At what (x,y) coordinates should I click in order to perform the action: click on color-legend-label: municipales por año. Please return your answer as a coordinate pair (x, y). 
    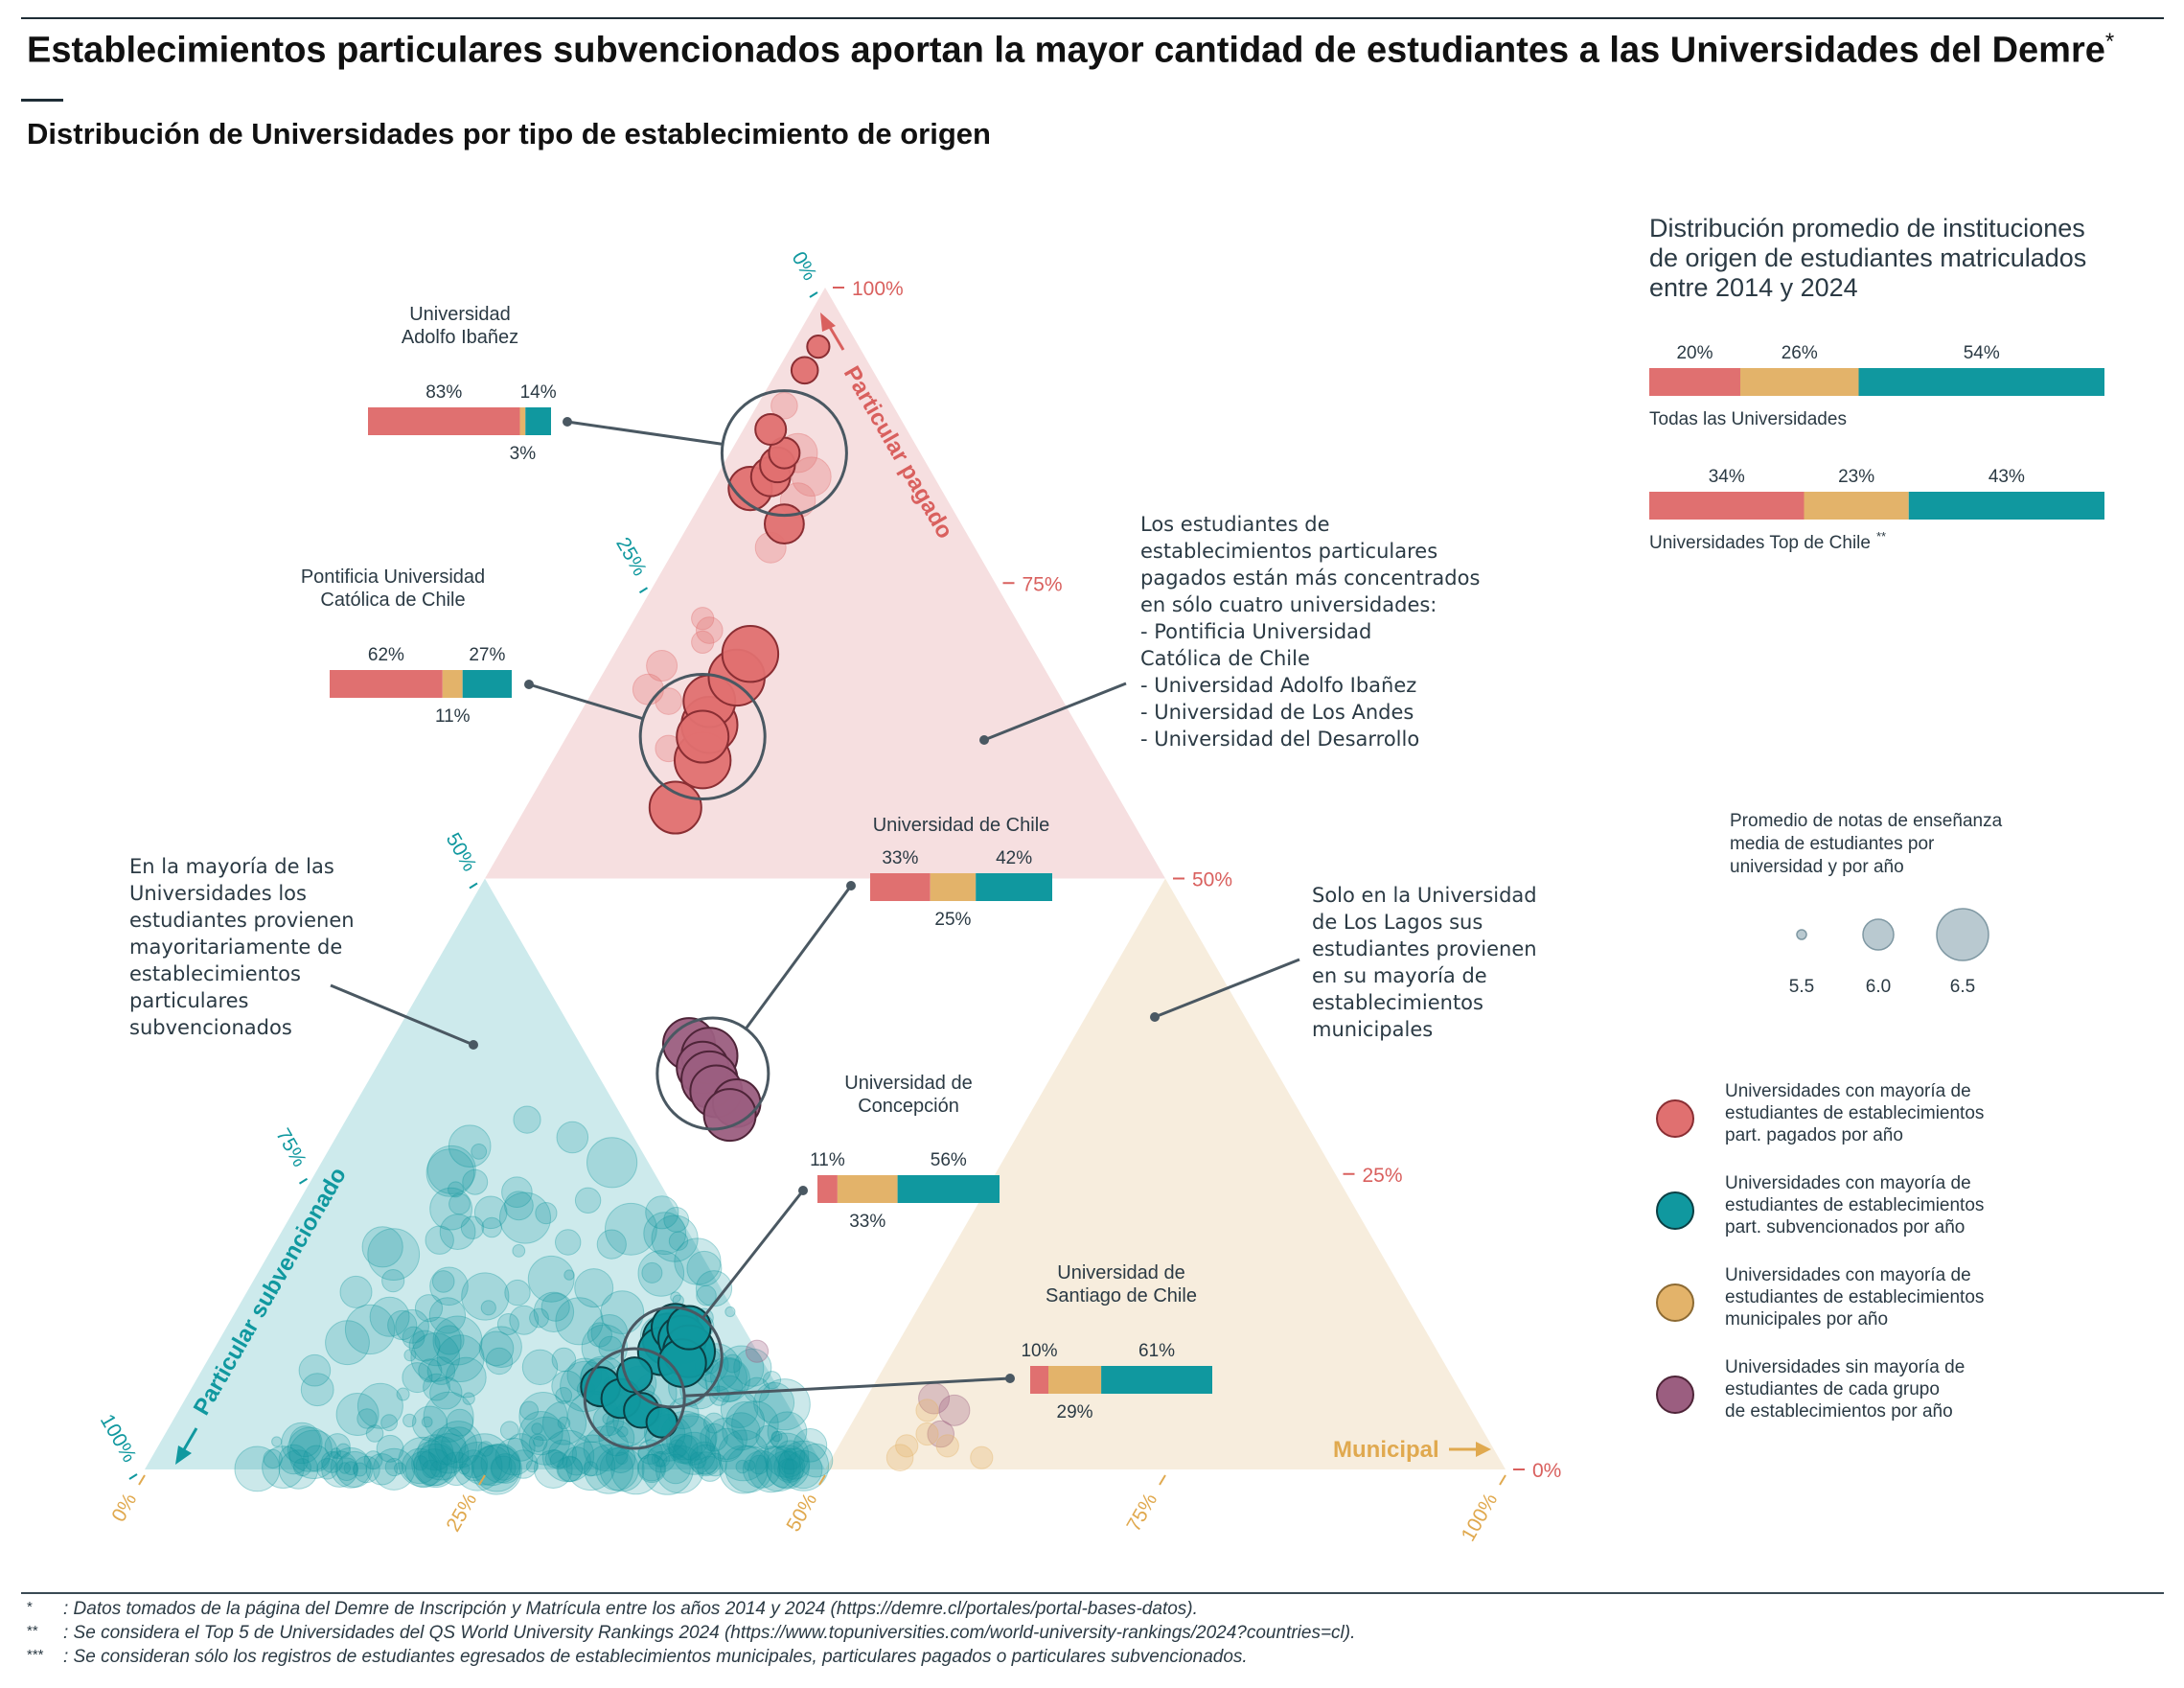
    Looking at the image, I should click on (1807, 1319).